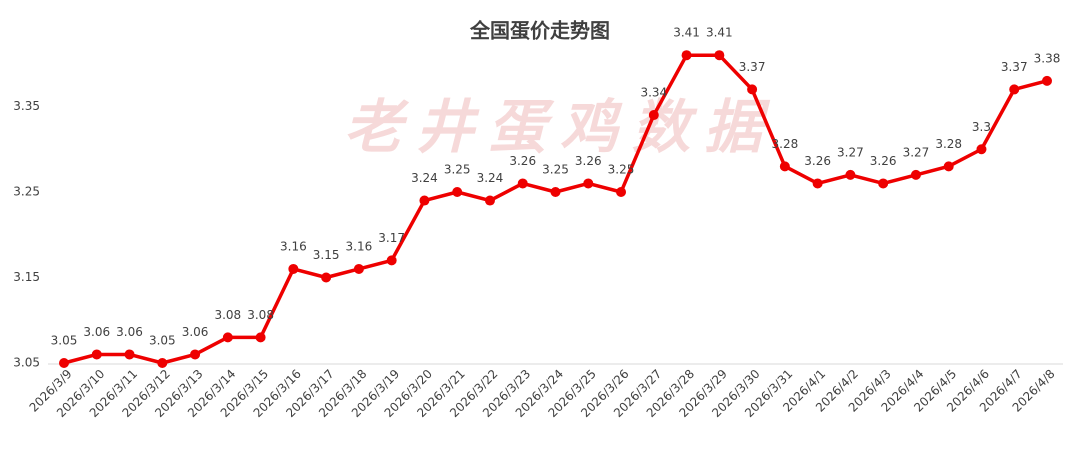 Image resolution: width=1080 pixels, height=452 pixels. I want to click on watermark: 老井蛋鸡数据, so click(560, 127).